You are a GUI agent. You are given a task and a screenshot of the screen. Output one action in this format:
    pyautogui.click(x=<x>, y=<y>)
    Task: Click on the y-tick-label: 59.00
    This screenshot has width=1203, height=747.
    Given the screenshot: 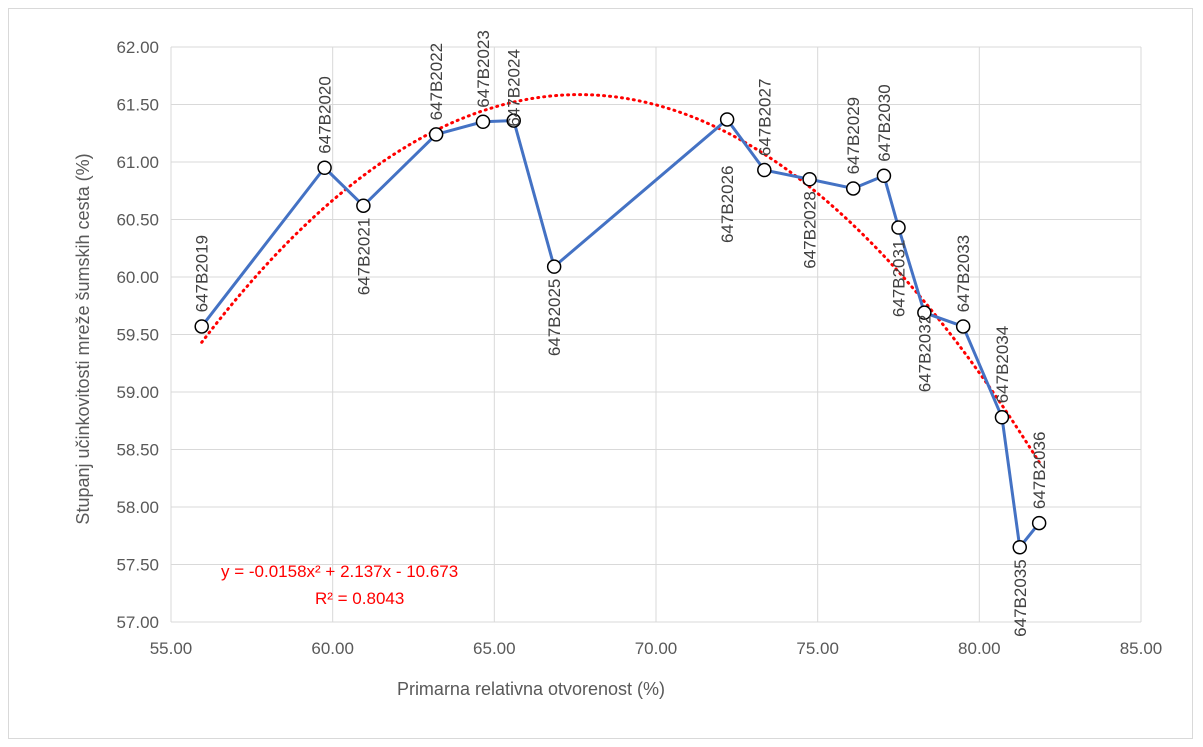 What is the action you would take?
    pyautogui.click(x=137, y=392)
    